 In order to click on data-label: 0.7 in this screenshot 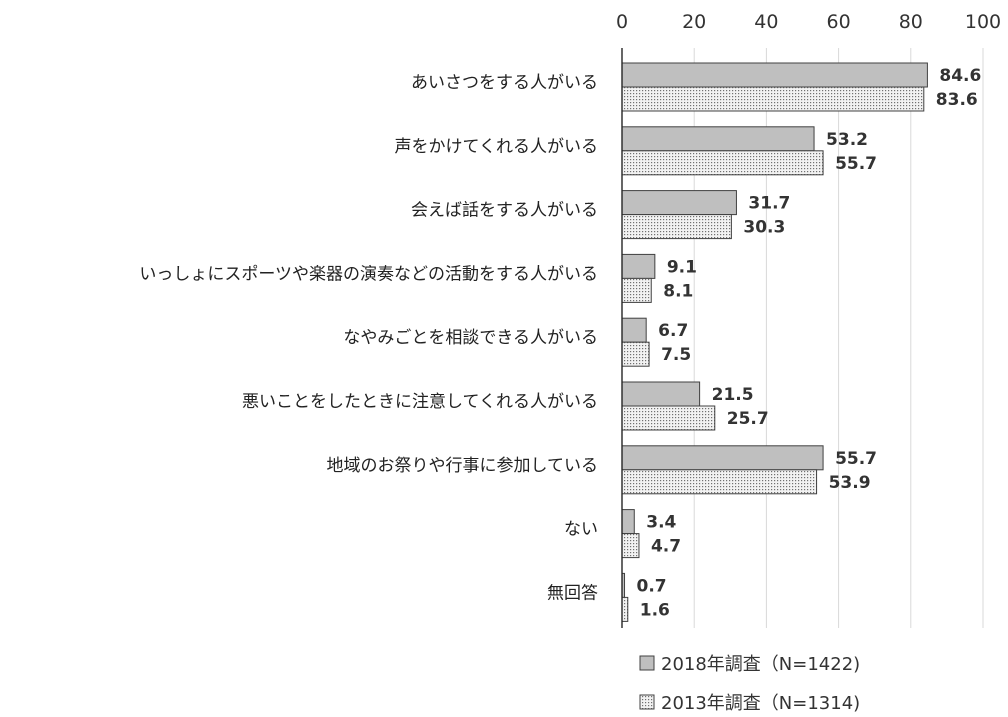, I will do `click(652, 586)`.